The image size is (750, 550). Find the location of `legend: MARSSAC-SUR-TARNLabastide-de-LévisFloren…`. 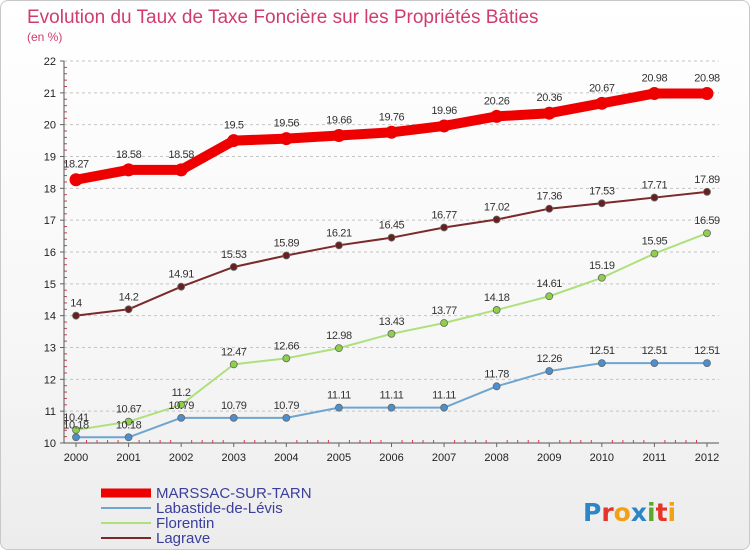

legend: MARSSAC-SUR-TARNLabastide-de-LévisFloren… is located at coordinates (206, 516).